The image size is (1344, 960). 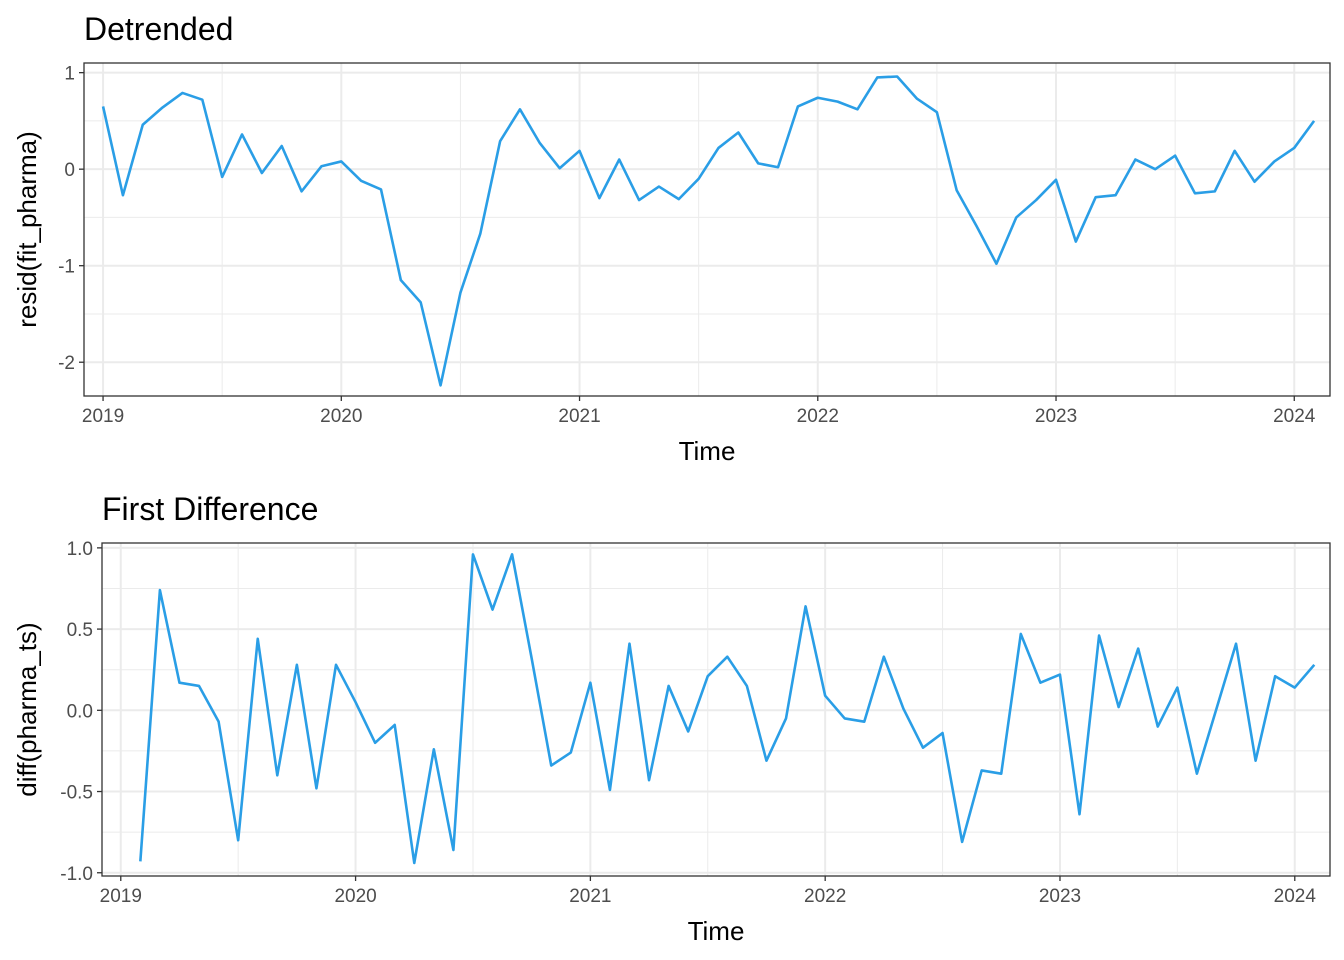 What do you see at coordinates (80, 630) in the screenshot?
I see `y-tick-label: 0.5` at bounding box center [80, 630].